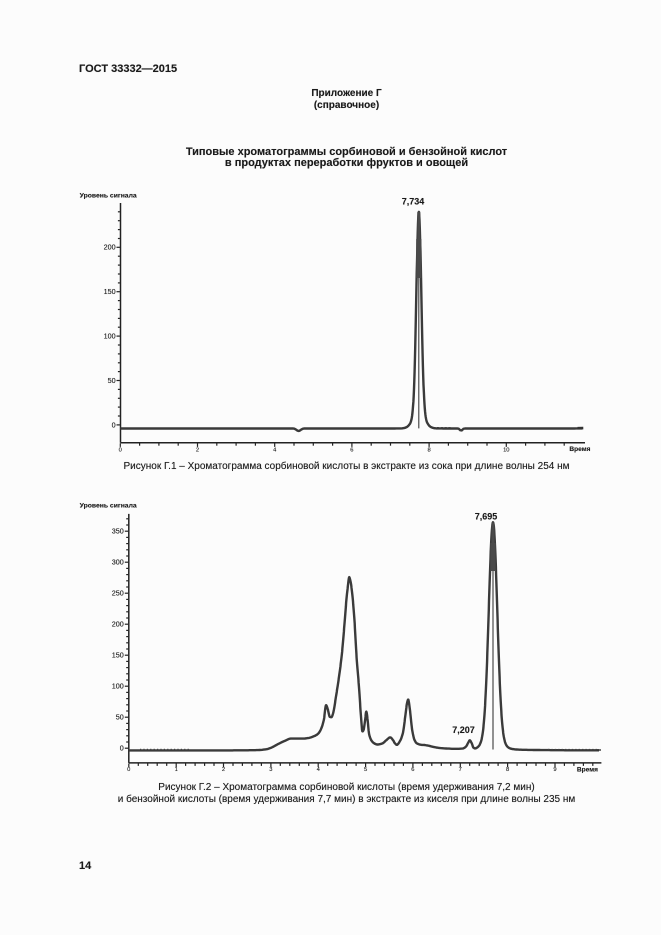 Image resolution: width=661 pixels, height=935 pixels. Describe the element at coordinates (270, 770) in the screenshot. I see `svg-text: 3` at that location.